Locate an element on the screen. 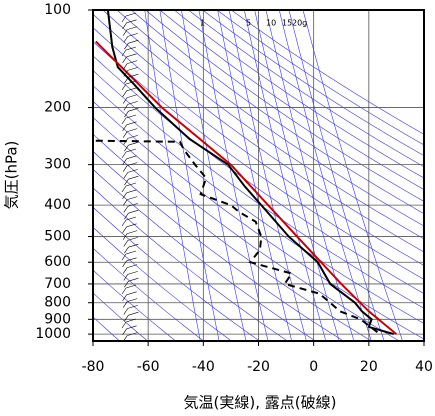 This screenshot has height=416, width=435. y-tick-label: 900 is located at coordinates (57, 319).